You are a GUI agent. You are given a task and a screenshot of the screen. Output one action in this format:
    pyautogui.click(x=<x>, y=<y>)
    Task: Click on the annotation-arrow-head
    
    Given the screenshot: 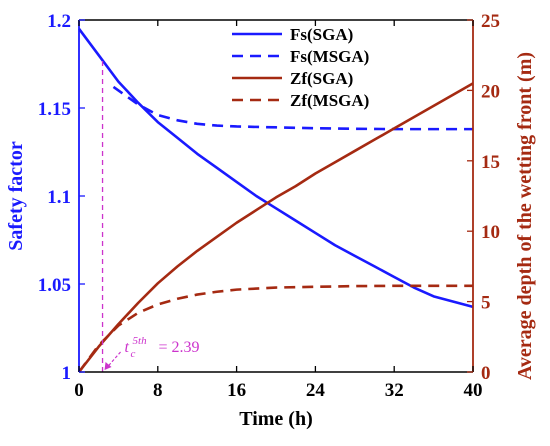 What is the action you would take?
    pyautogui.click(x=108, y=366)
    